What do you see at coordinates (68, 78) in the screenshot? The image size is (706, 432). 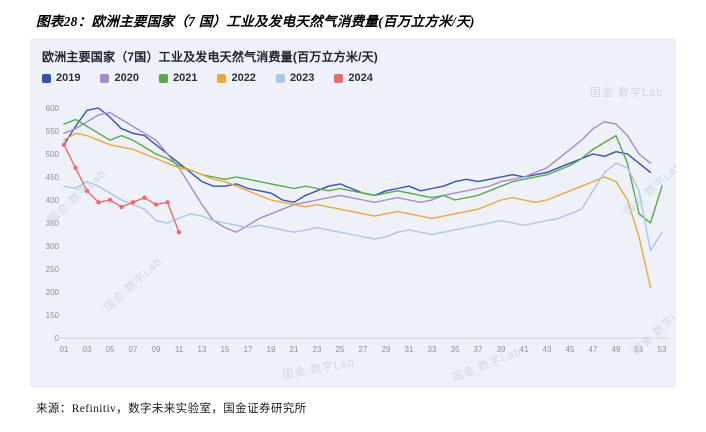 I see `legend-label: 2019` at bounding box center [68, 78].